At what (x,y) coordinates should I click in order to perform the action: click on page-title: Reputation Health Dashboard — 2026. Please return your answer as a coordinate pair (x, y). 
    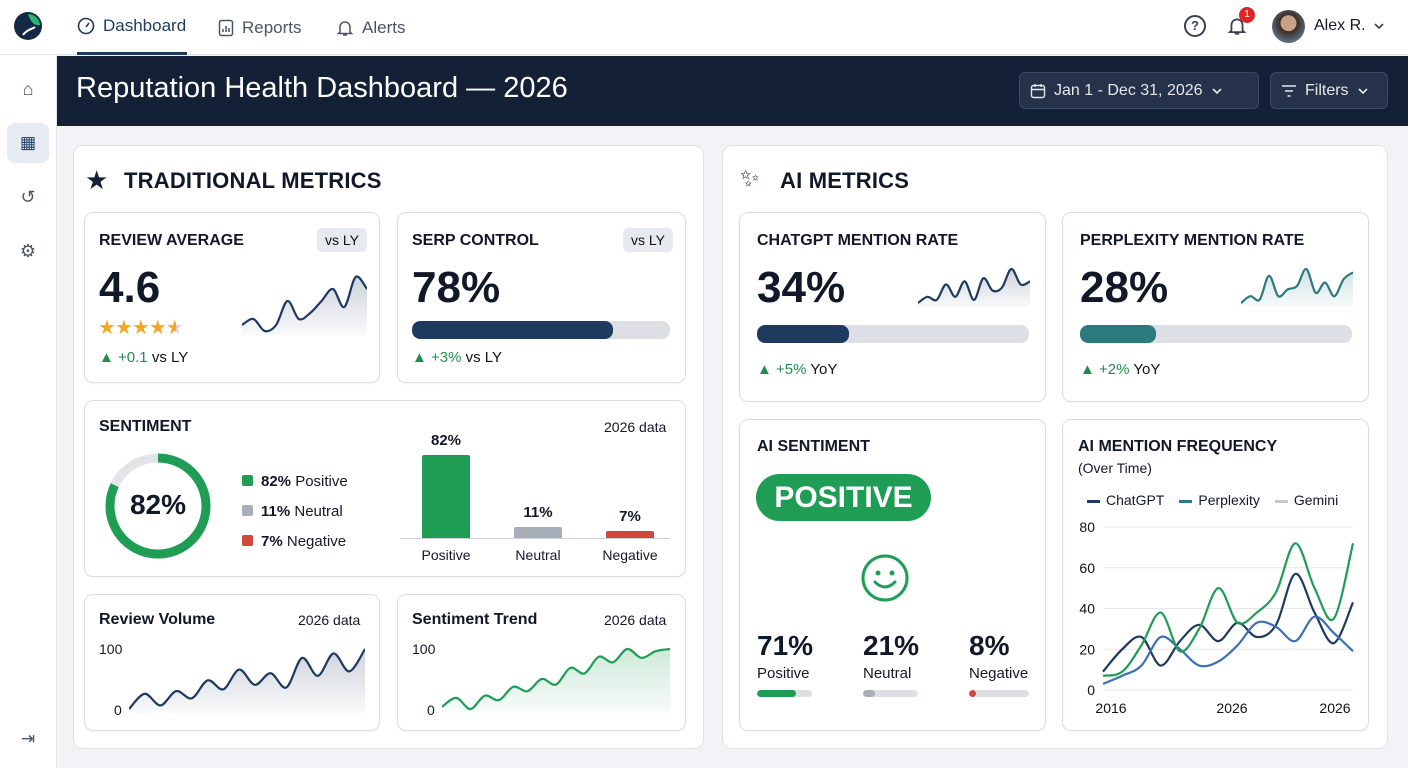
    Looking at the image, I should click on (322, 88).